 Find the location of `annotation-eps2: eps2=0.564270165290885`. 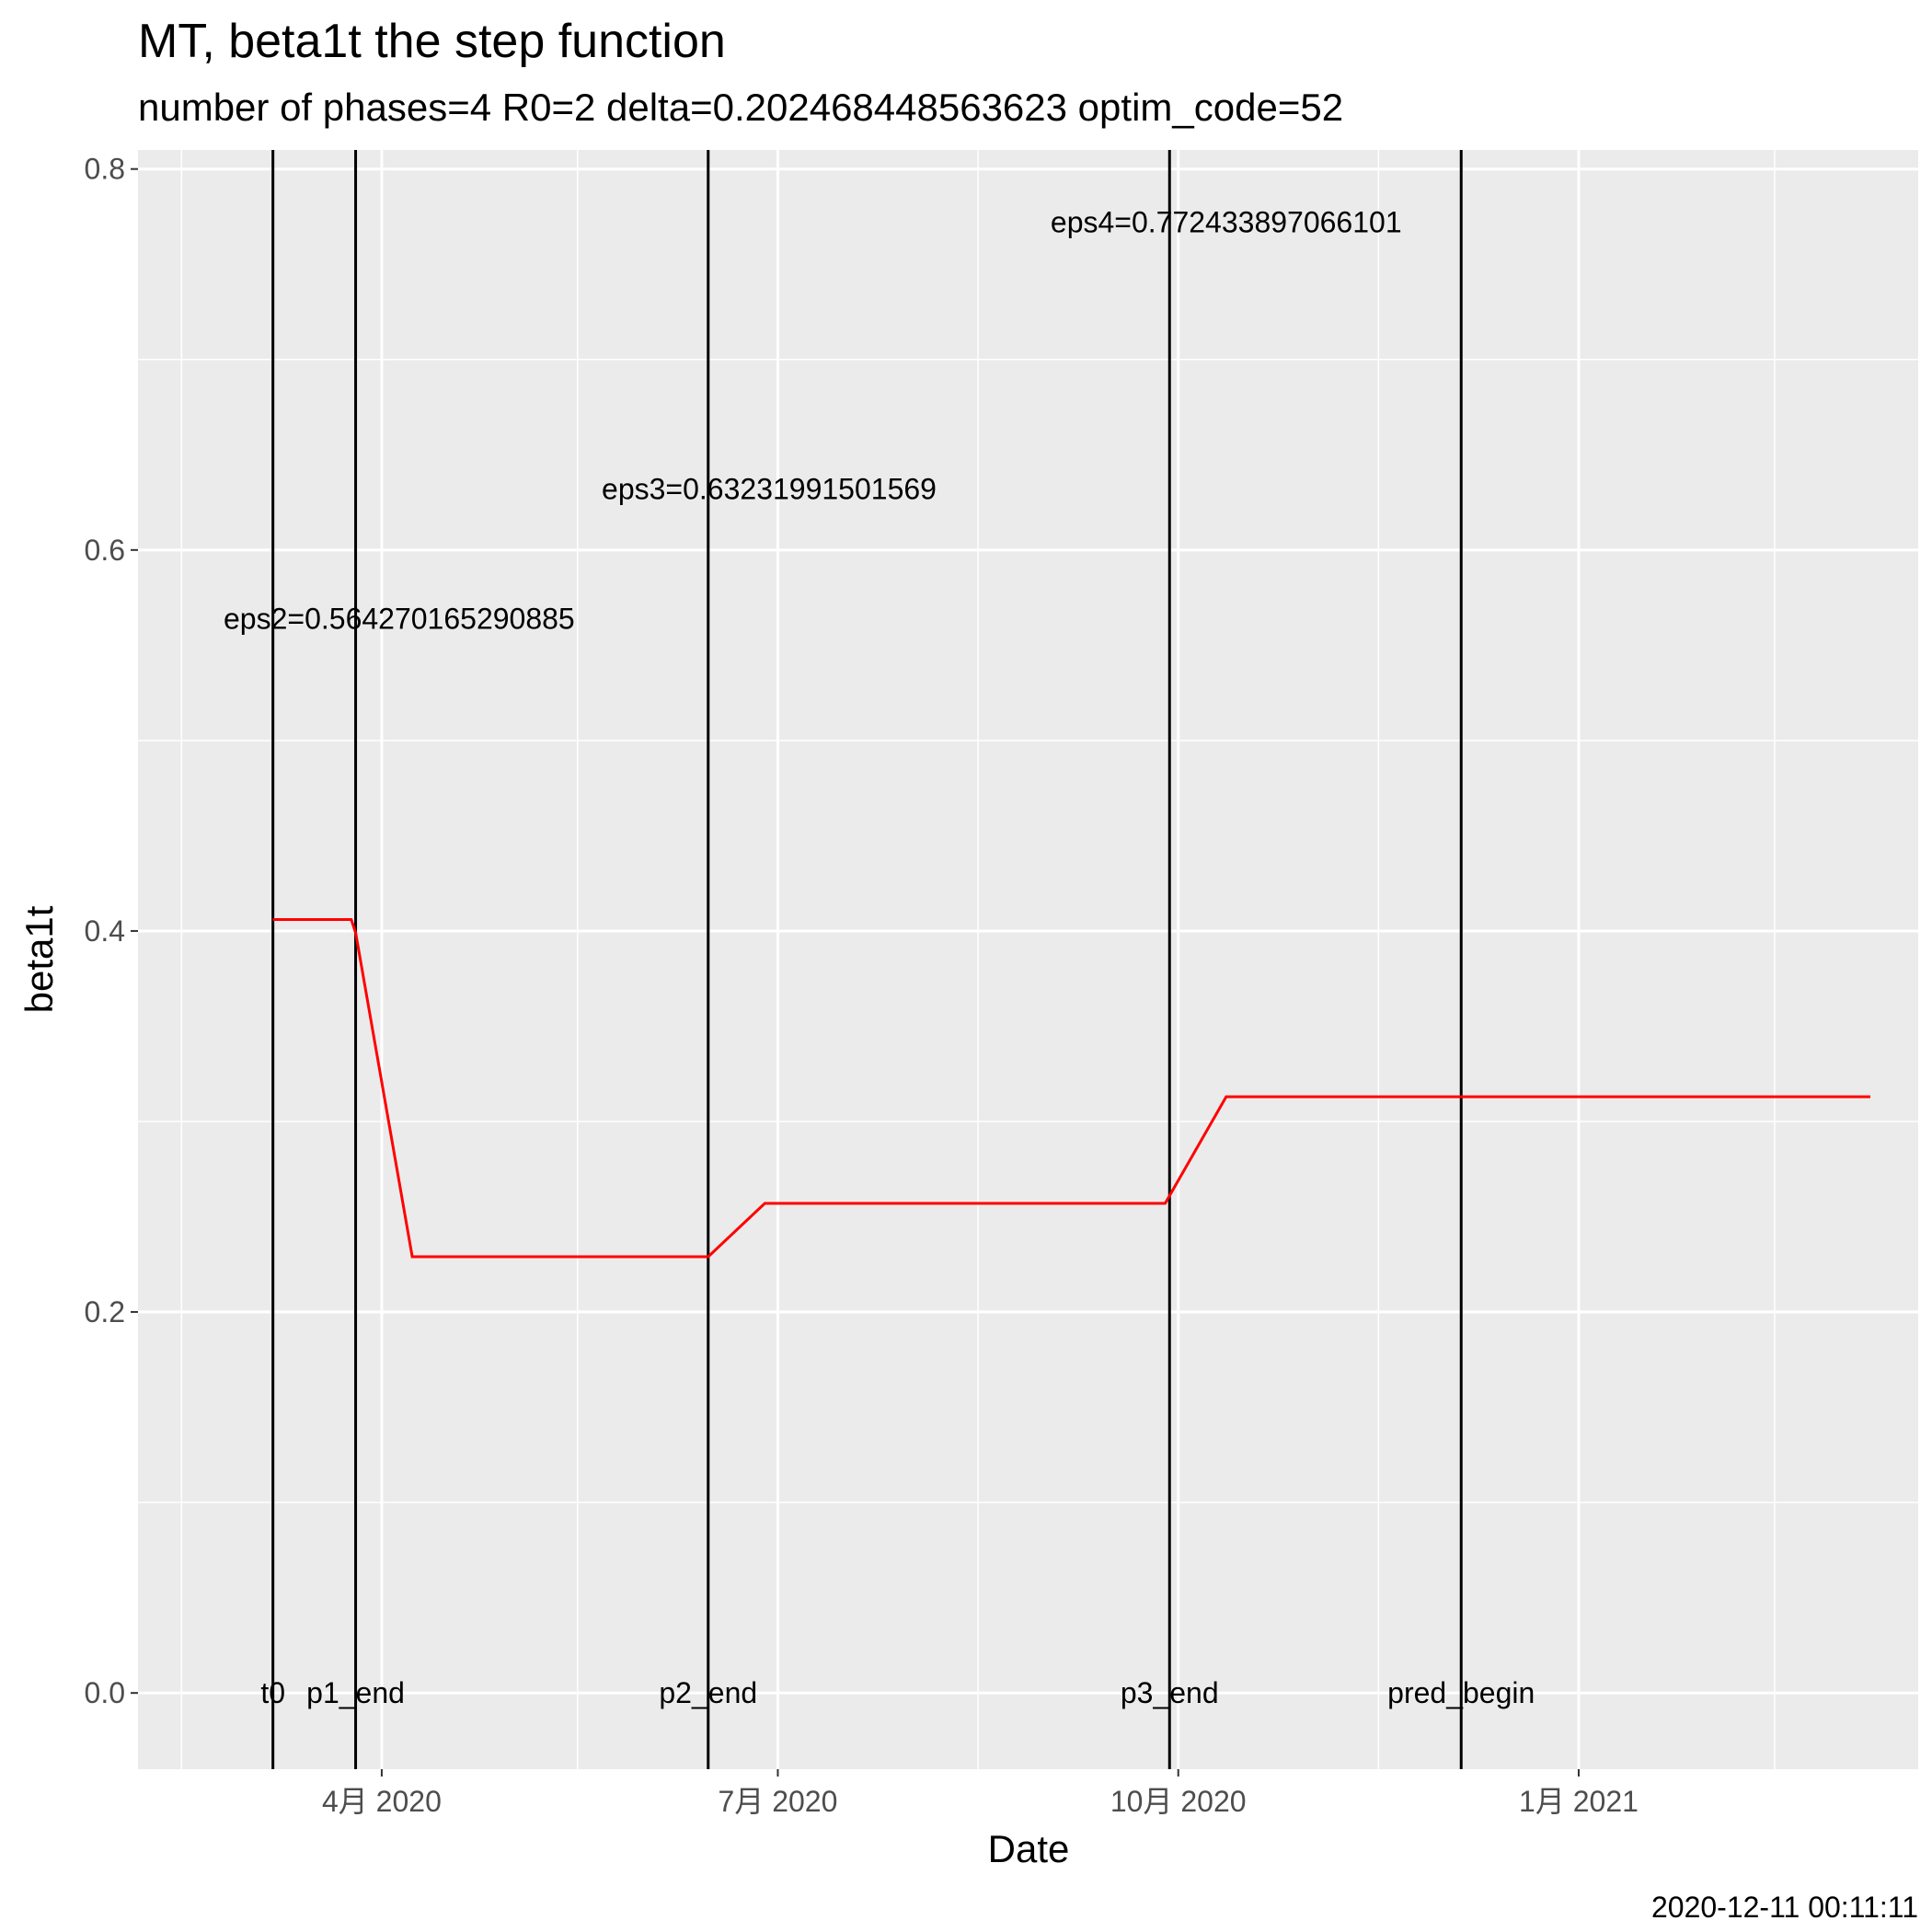

annotation-eps2: eps2=0.564270165290885 is located at coordinates (399, 618).